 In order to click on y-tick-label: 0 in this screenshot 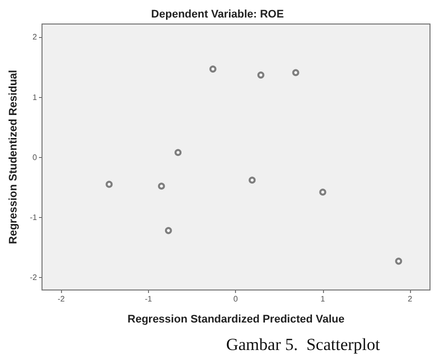, I will do `click(35, 157)`.